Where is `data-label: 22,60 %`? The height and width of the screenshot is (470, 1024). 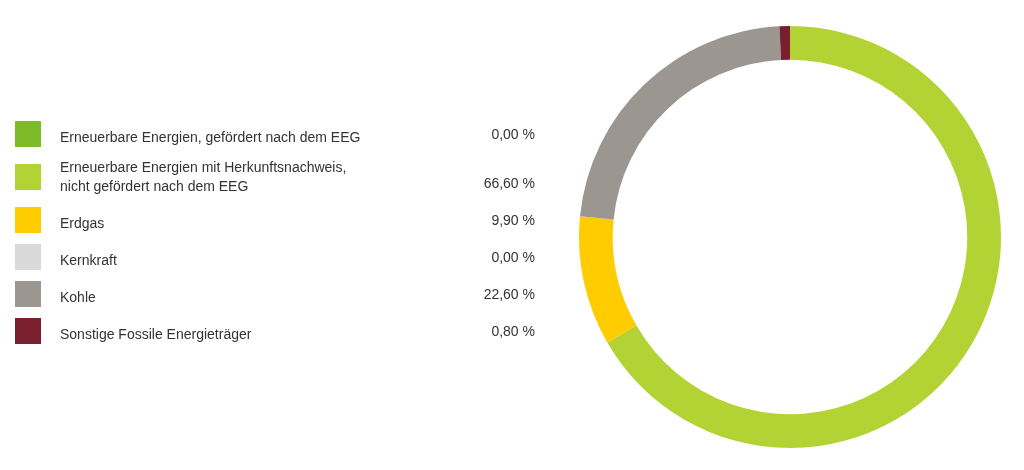
data-label: 22,60 % is located at coordinates (508, 294).